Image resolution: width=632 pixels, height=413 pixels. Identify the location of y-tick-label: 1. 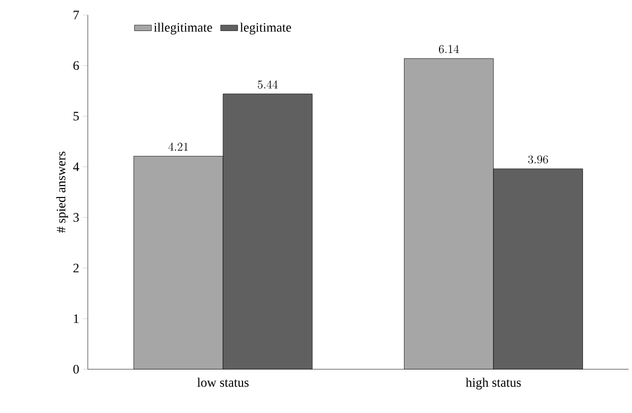
(76, 318).